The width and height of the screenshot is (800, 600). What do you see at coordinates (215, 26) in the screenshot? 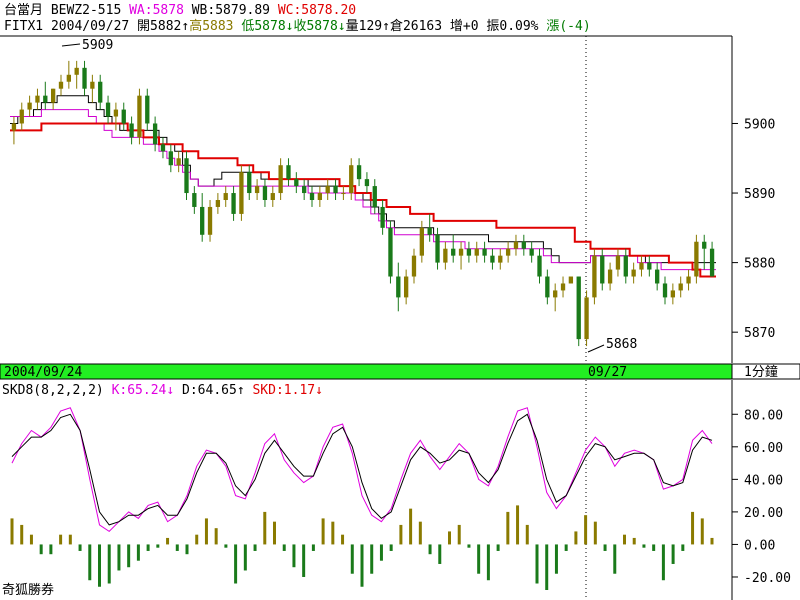
I see `header-segment: 高5883` at bounding box center [215, 26].